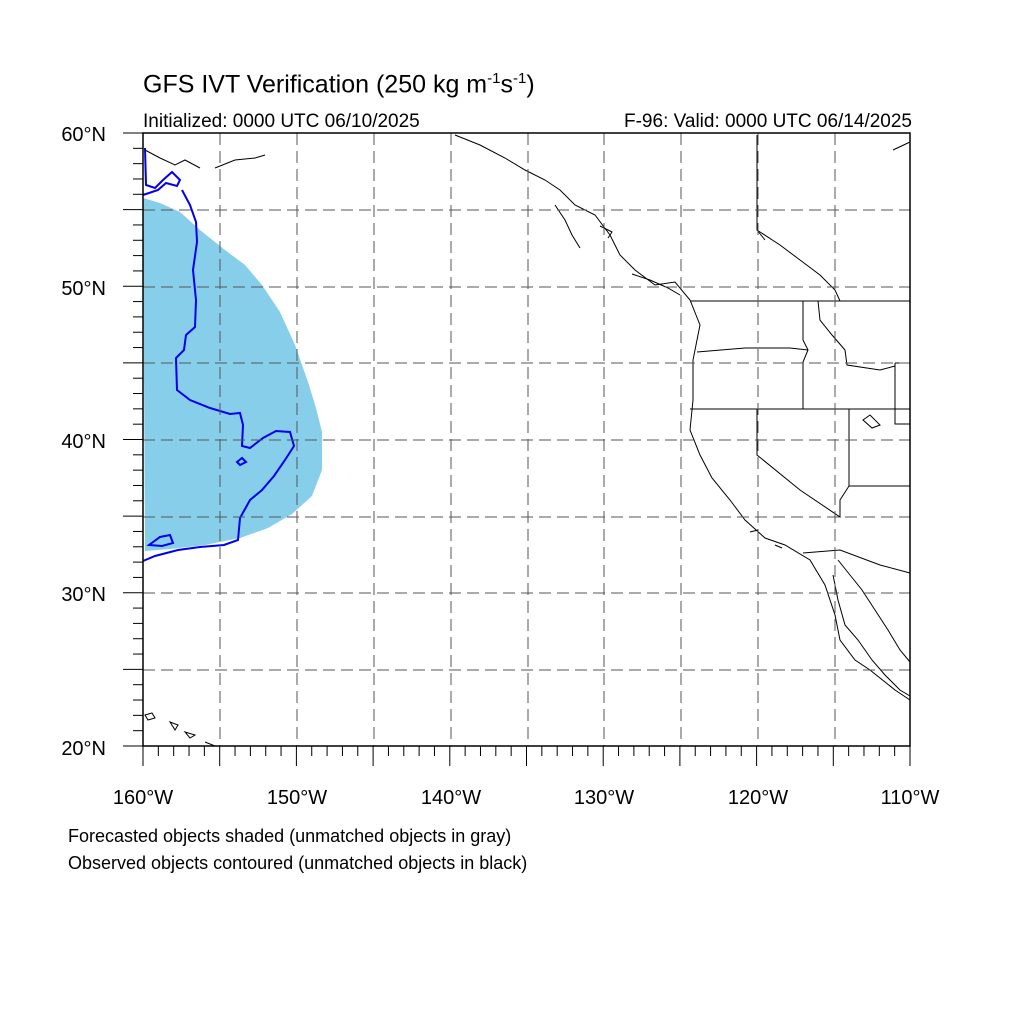 This screenshot has height=1024, width=1024. I want to click on observed-contour, so click(219, 354).